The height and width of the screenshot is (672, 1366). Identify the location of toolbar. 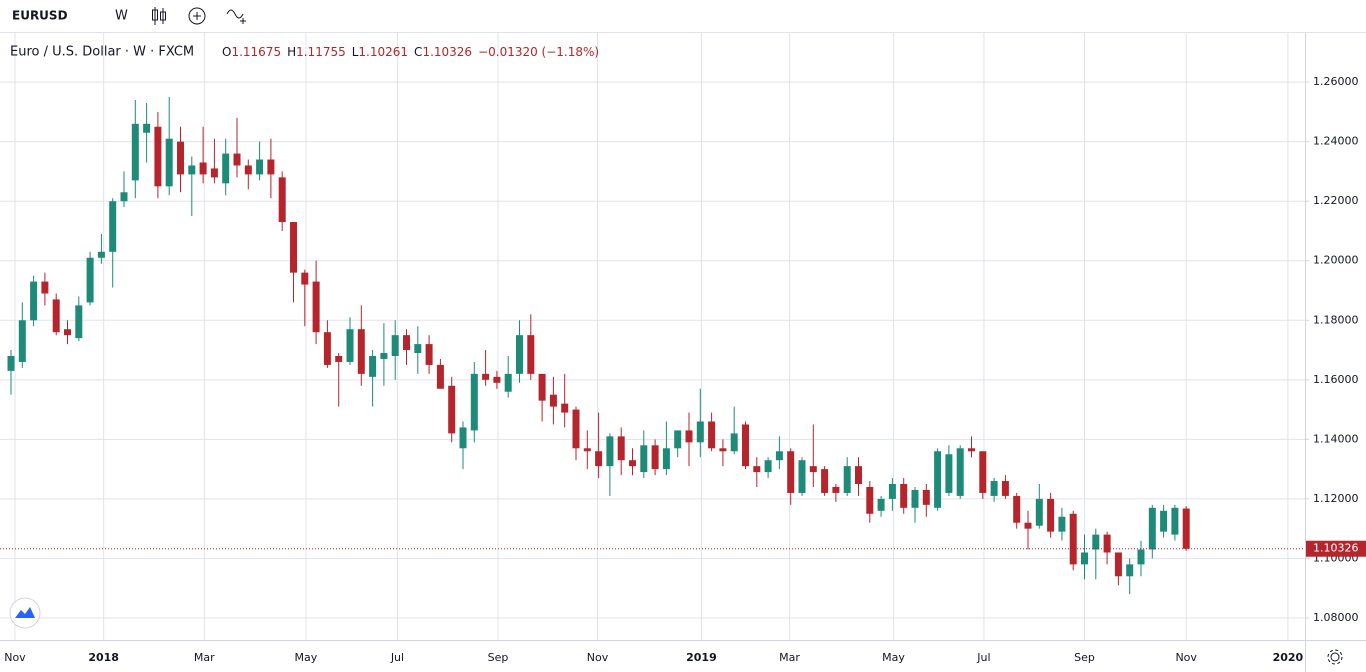
(683, 16).